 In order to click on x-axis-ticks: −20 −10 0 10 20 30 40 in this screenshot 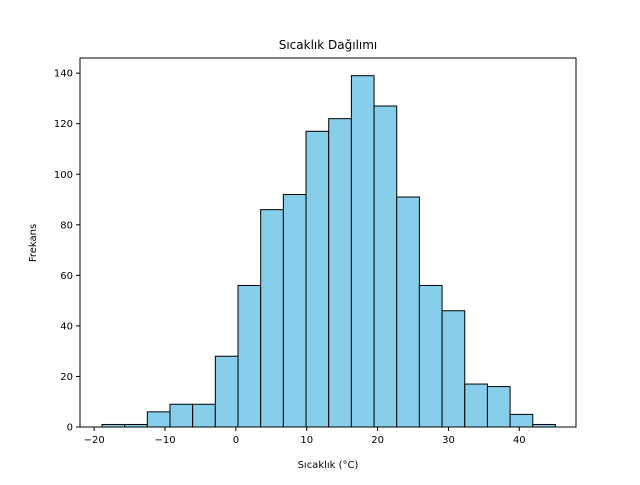, I will do `click(305, 436)`.